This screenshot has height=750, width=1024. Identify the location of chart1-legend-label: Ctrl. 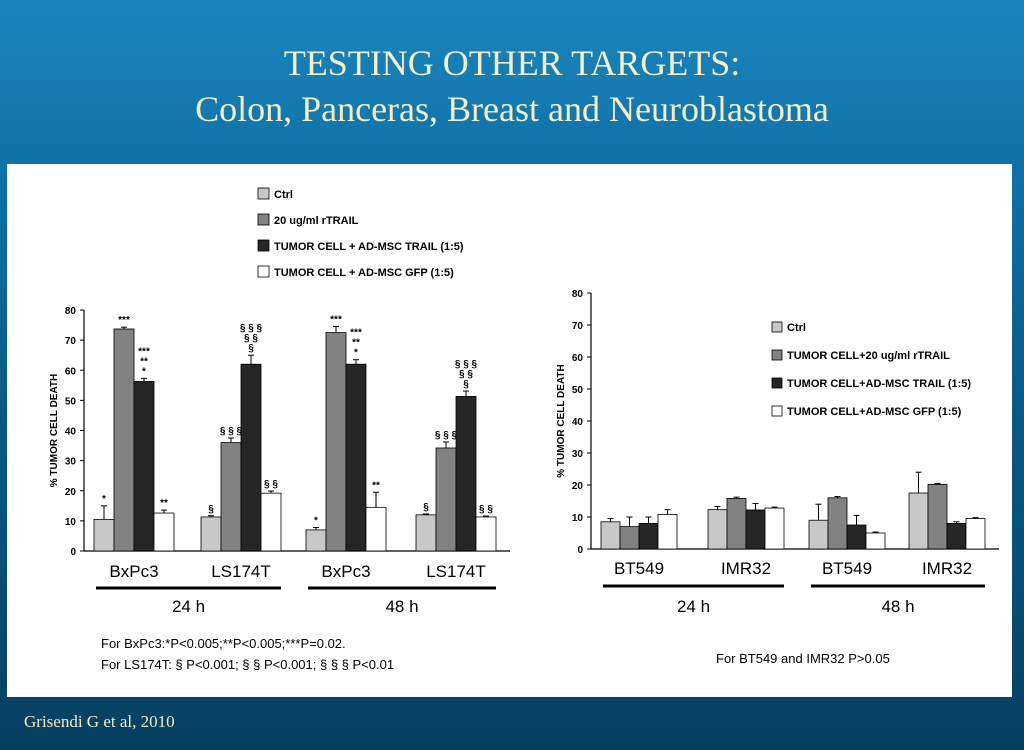
(796, 328).